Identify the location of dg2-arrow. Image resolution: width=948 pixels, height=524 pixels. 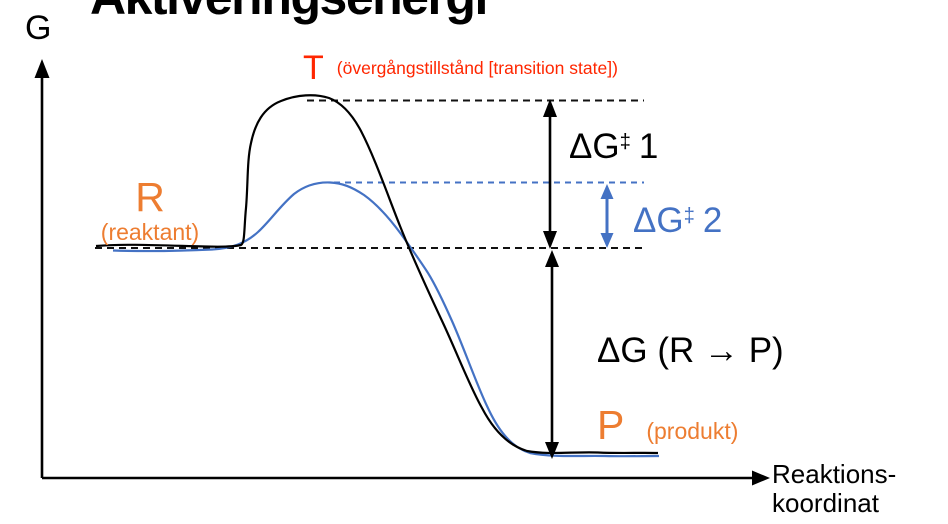
(607, 216).